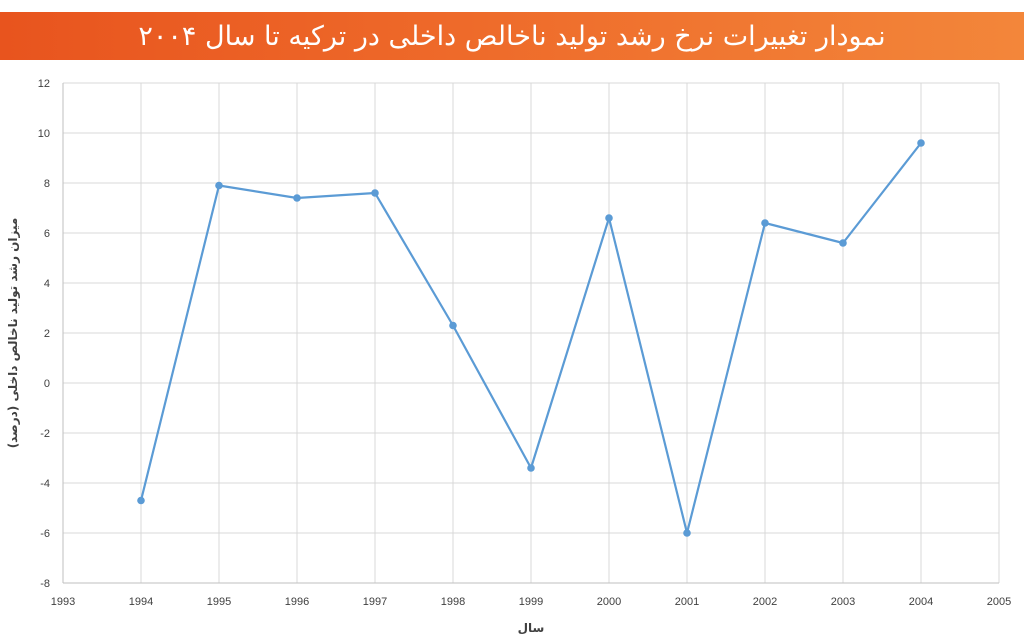 Image resolution: width=1024 pixels, height=644 pixels. I want to click on x-tick-label: 1996, so click(297, 602).